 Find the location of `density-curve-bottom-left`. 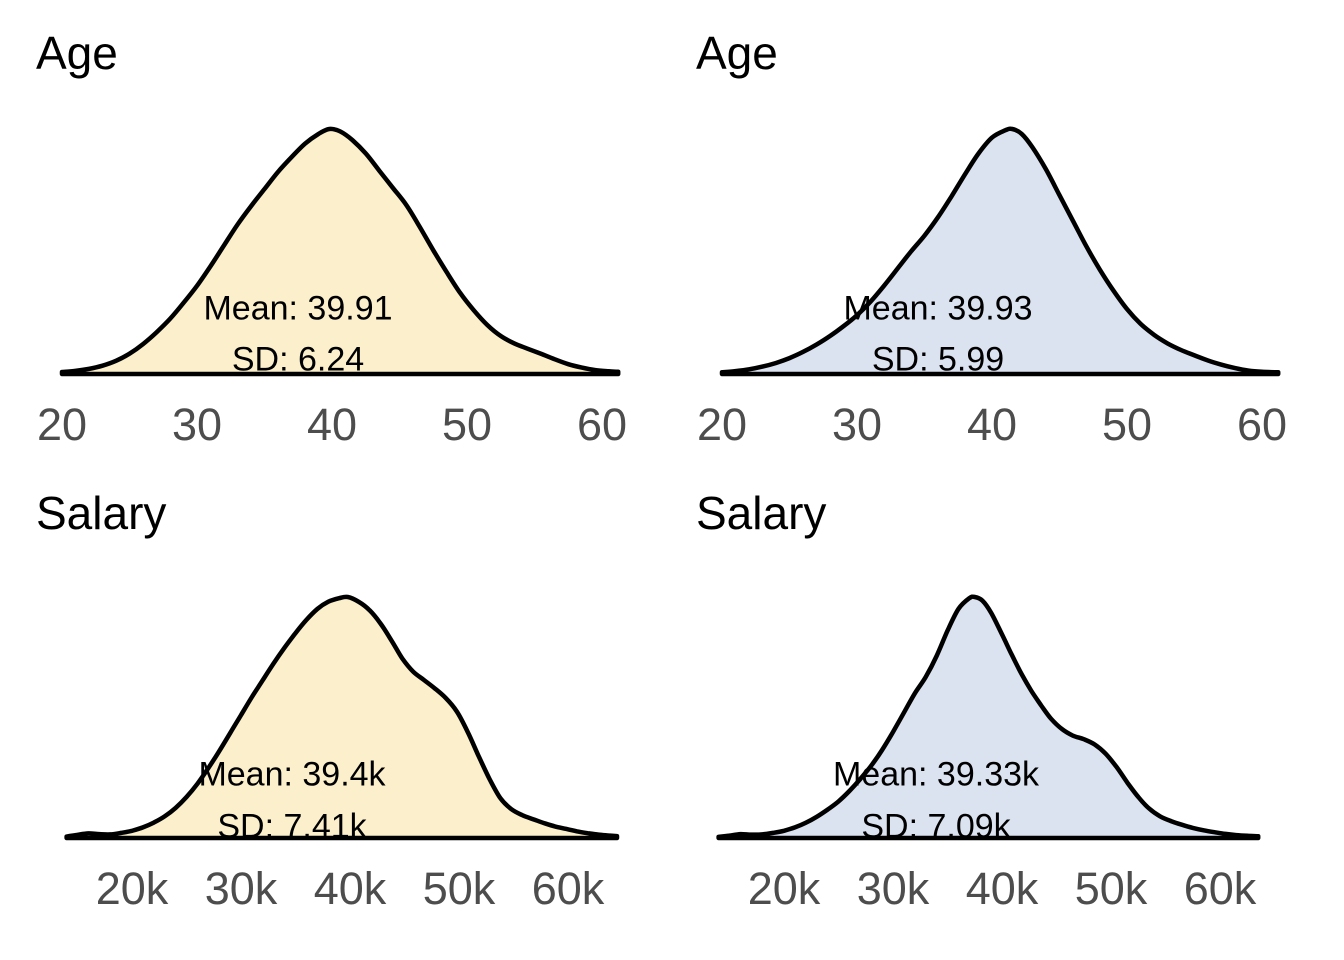

density-curve-bottom-left is located at coordinates (342, 717).